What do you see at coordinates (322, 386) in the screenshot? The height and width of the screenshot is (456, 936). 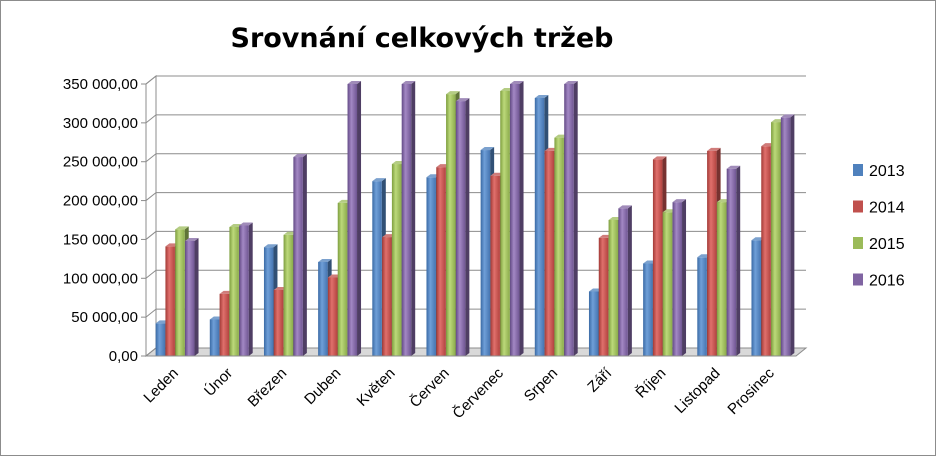 I see `x-tick-label: Duben` at bounding box center [322, 386].